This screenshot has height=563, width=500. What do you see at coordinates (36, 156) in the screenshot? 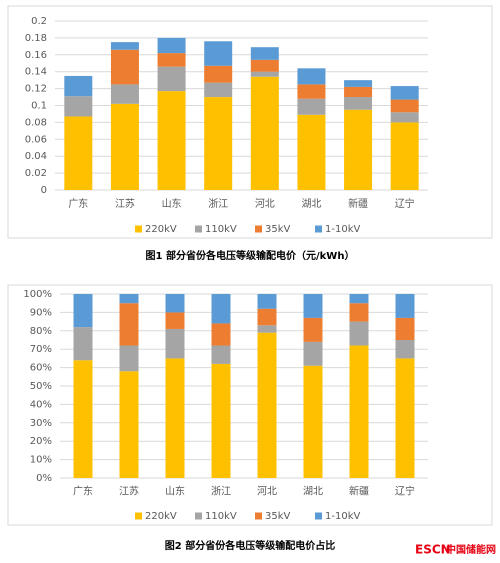
I see `y-tick-label: 0.04` at bounding box center [36, 156].